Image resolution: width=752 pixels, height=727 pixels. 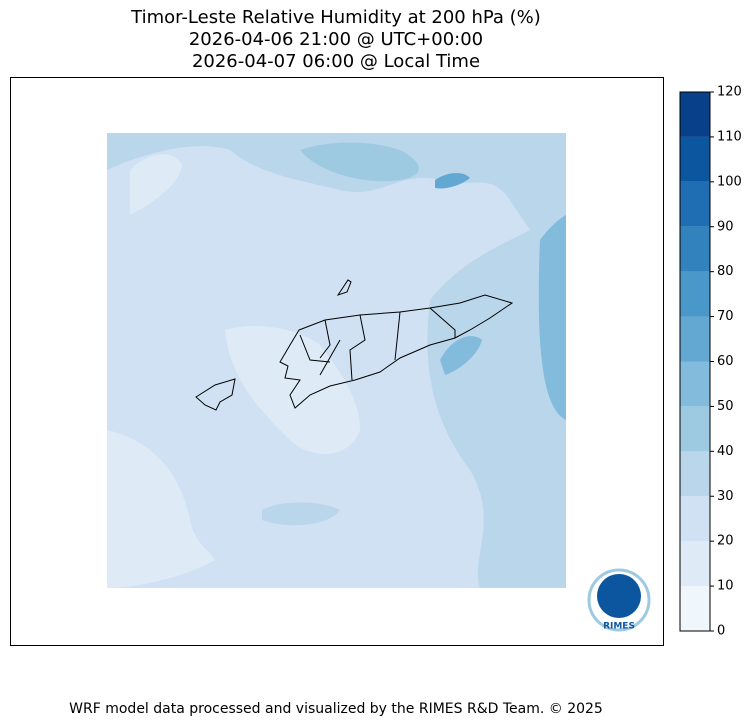 I want to click on colorbar-tick-label: 70, so click(x=725, y=316).